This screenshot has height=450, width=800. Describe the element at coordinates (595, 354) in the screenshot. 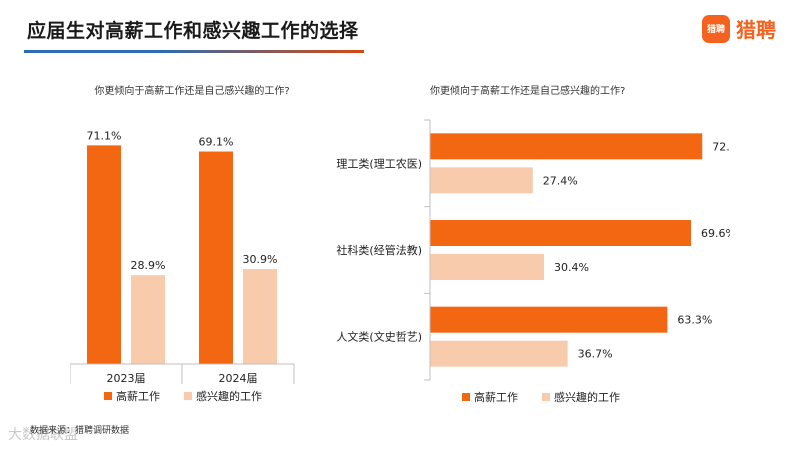

I see `data-label: 36.7%` at that location.